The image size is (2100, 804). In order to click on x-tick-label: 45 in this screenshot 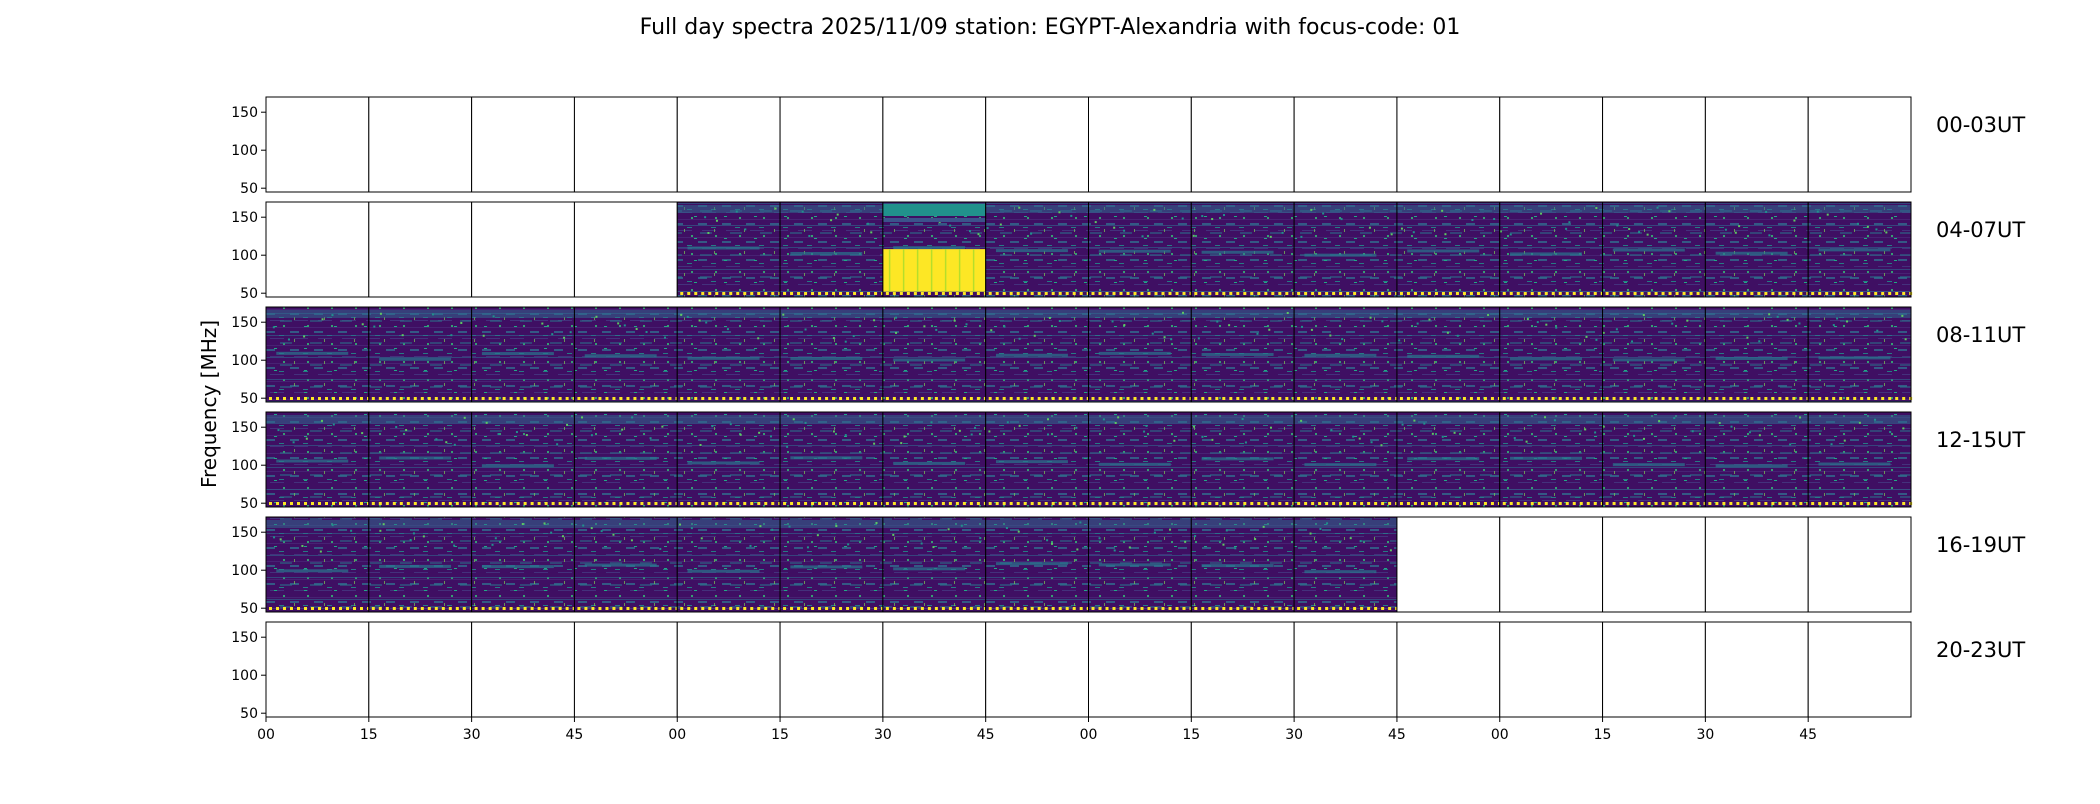, I will do `click(1808, 735)`.